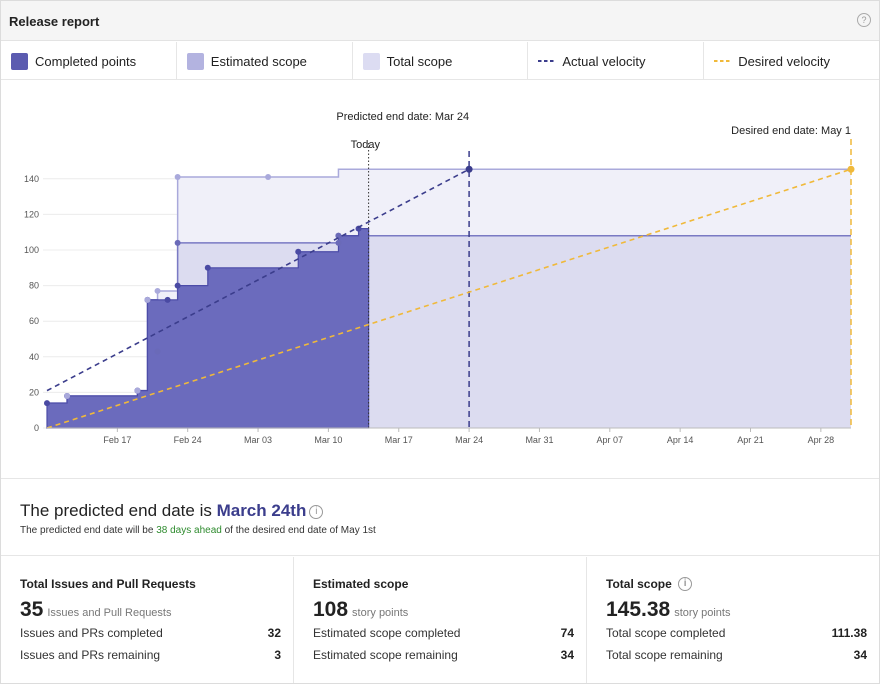  What do you see at coordinates (821, 440) in the screenshot?
I see `x-tick-label: Apr 28` at bounding box center [821, 440].